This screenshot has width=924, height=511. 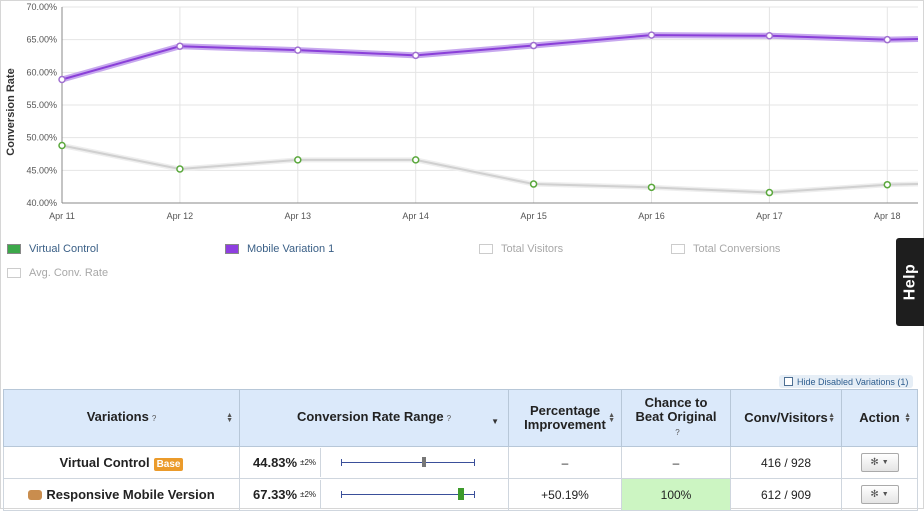 I want to click on header-variations: Variations? ▲ ▼, so click(x=121, y=418).